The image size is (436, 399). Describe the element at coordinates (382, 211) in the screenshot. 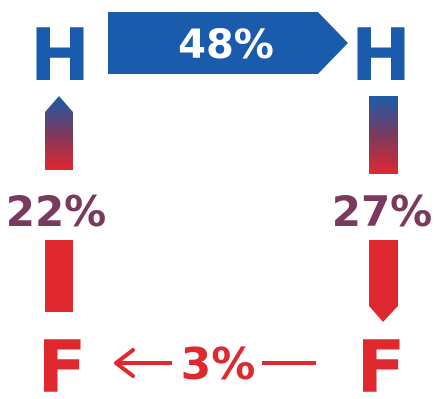

I see `label-right-h-to-f: 27%` at that location.